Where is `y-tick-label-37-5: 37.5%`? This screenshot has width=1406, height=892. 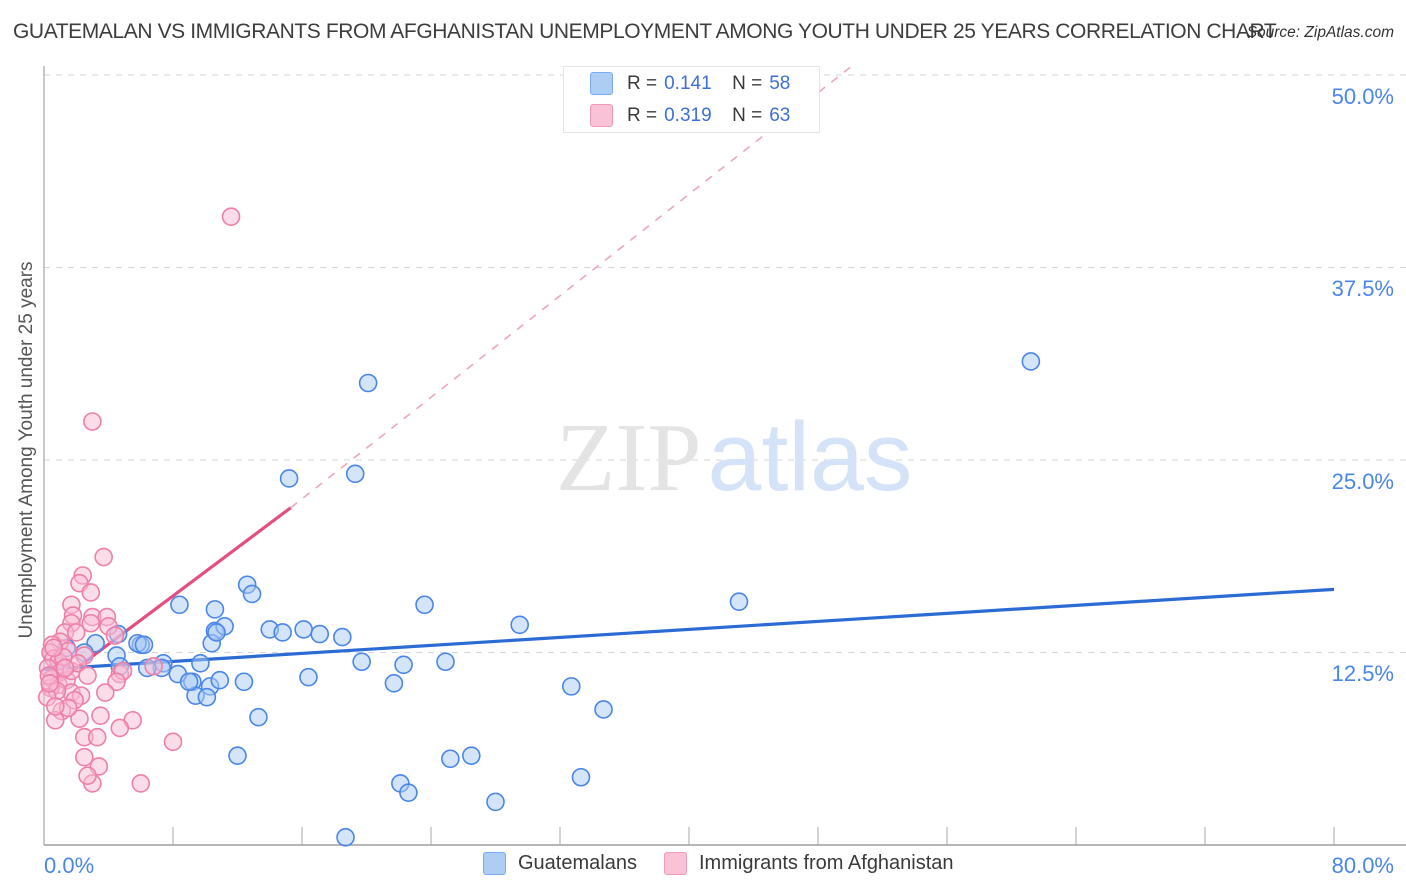
y-tick-label-37-5: 37.5% is located at coordinates (1362, 288).